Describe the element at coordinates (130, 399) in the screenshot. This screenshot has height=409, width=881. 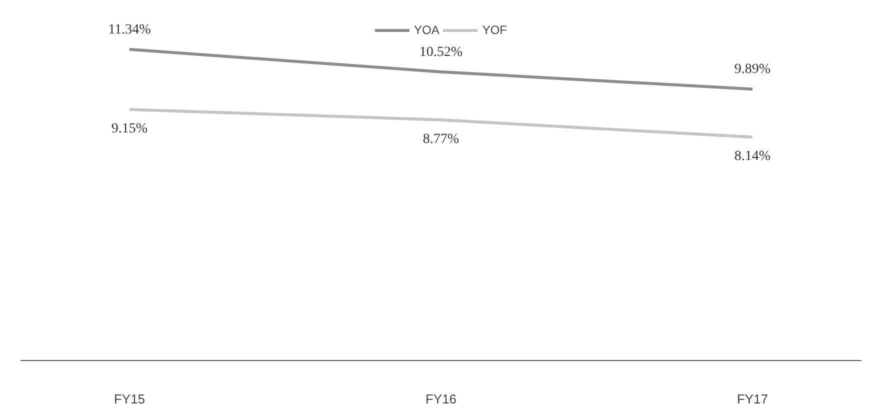
I see `x-tick-label: FY15` at that location.